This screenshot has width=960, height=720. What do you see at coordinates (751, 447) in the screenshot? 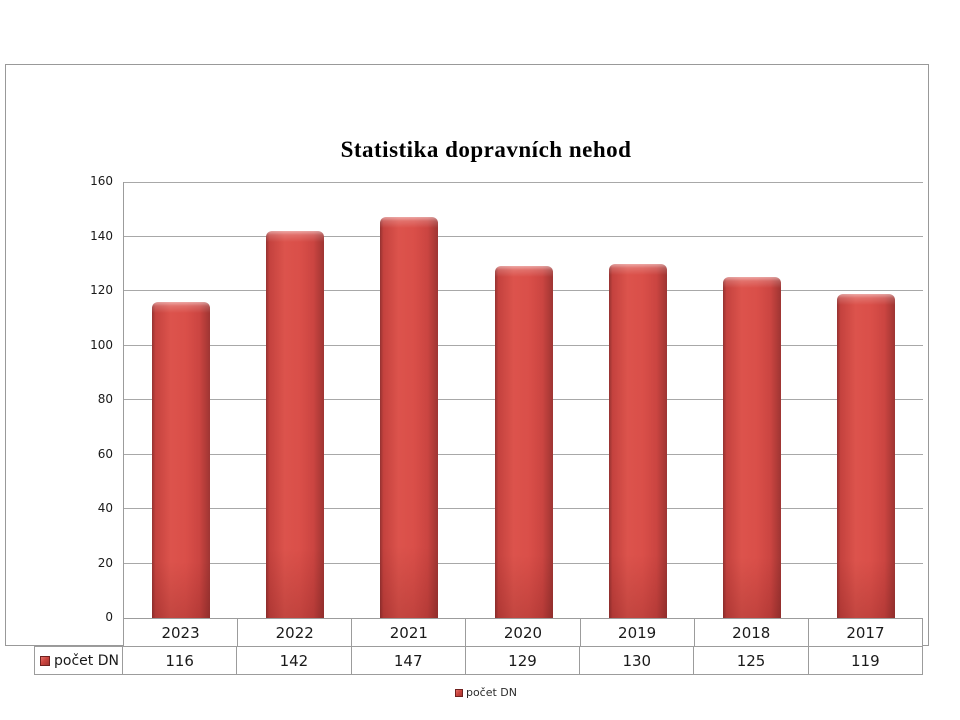
I see `bar-2018` at bounding box center [751, 447].